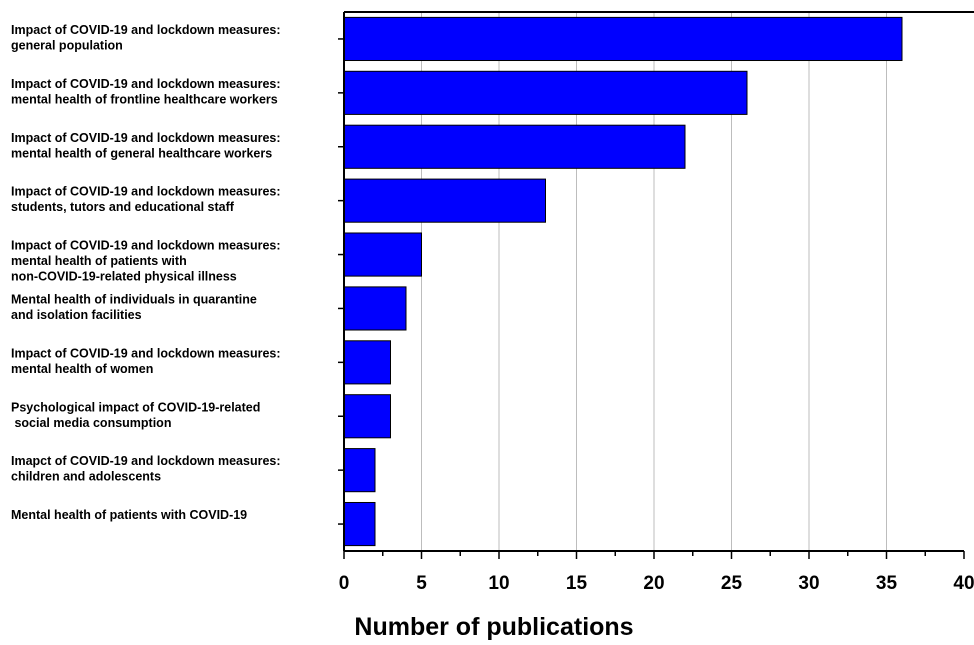  Describe the element at coordinates (344, 583) in the screenshot. I see `x-tick-label: 0` at that location.